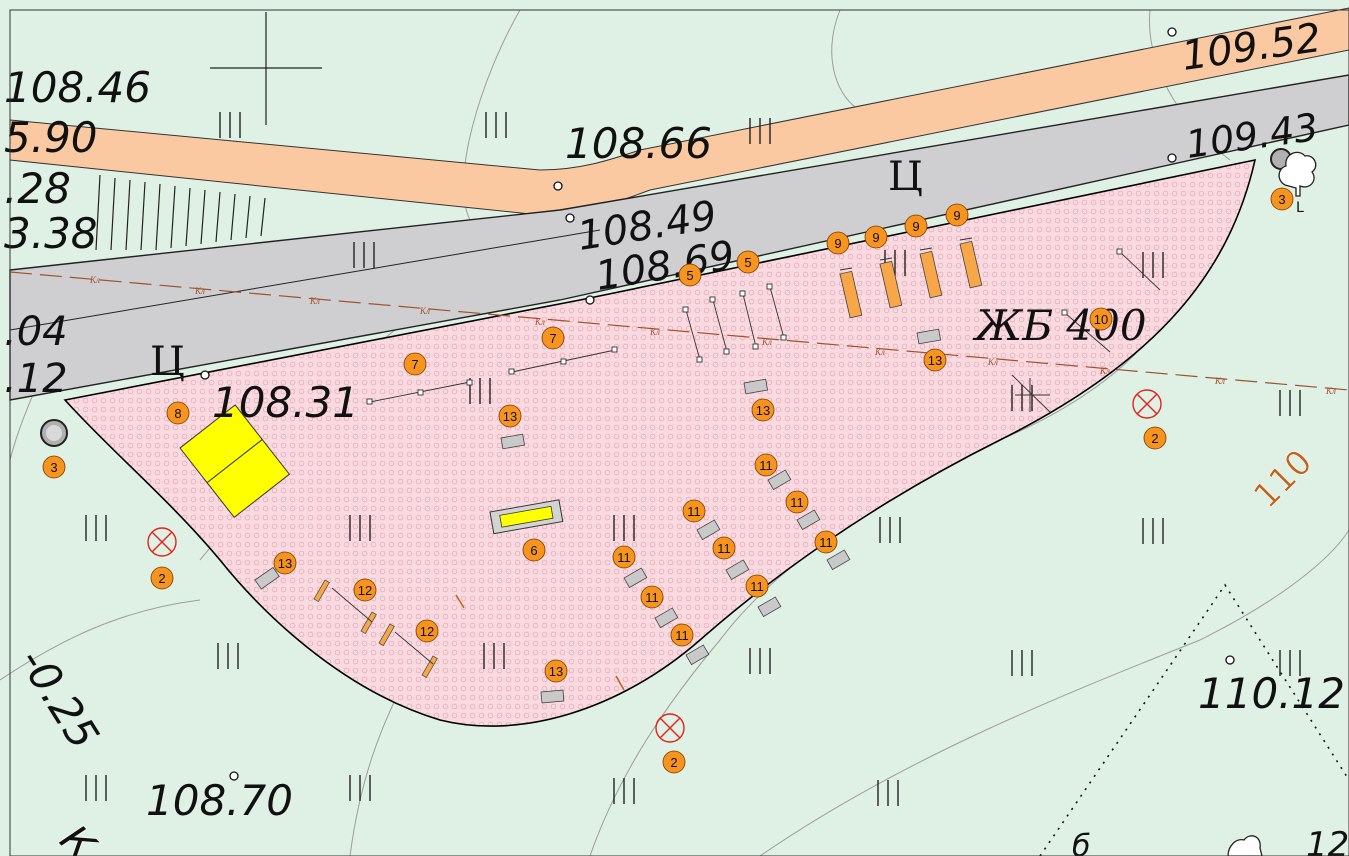 This screenshot has height=856, width=1349. Describe the element at coordinates (638, 143) in the screenshot. I see `svg-text: 108.66` at that location.